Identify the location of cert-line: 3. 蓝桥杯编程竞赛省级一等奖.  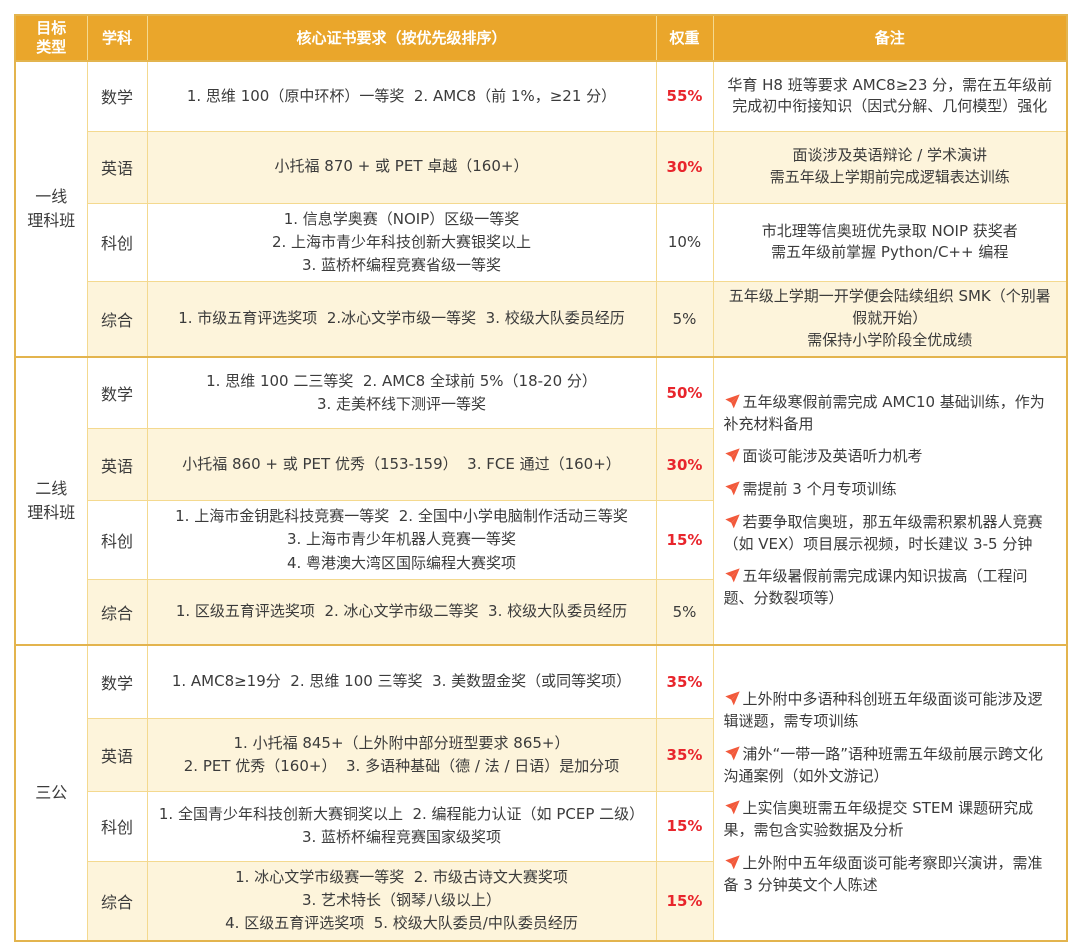
(401, 265).